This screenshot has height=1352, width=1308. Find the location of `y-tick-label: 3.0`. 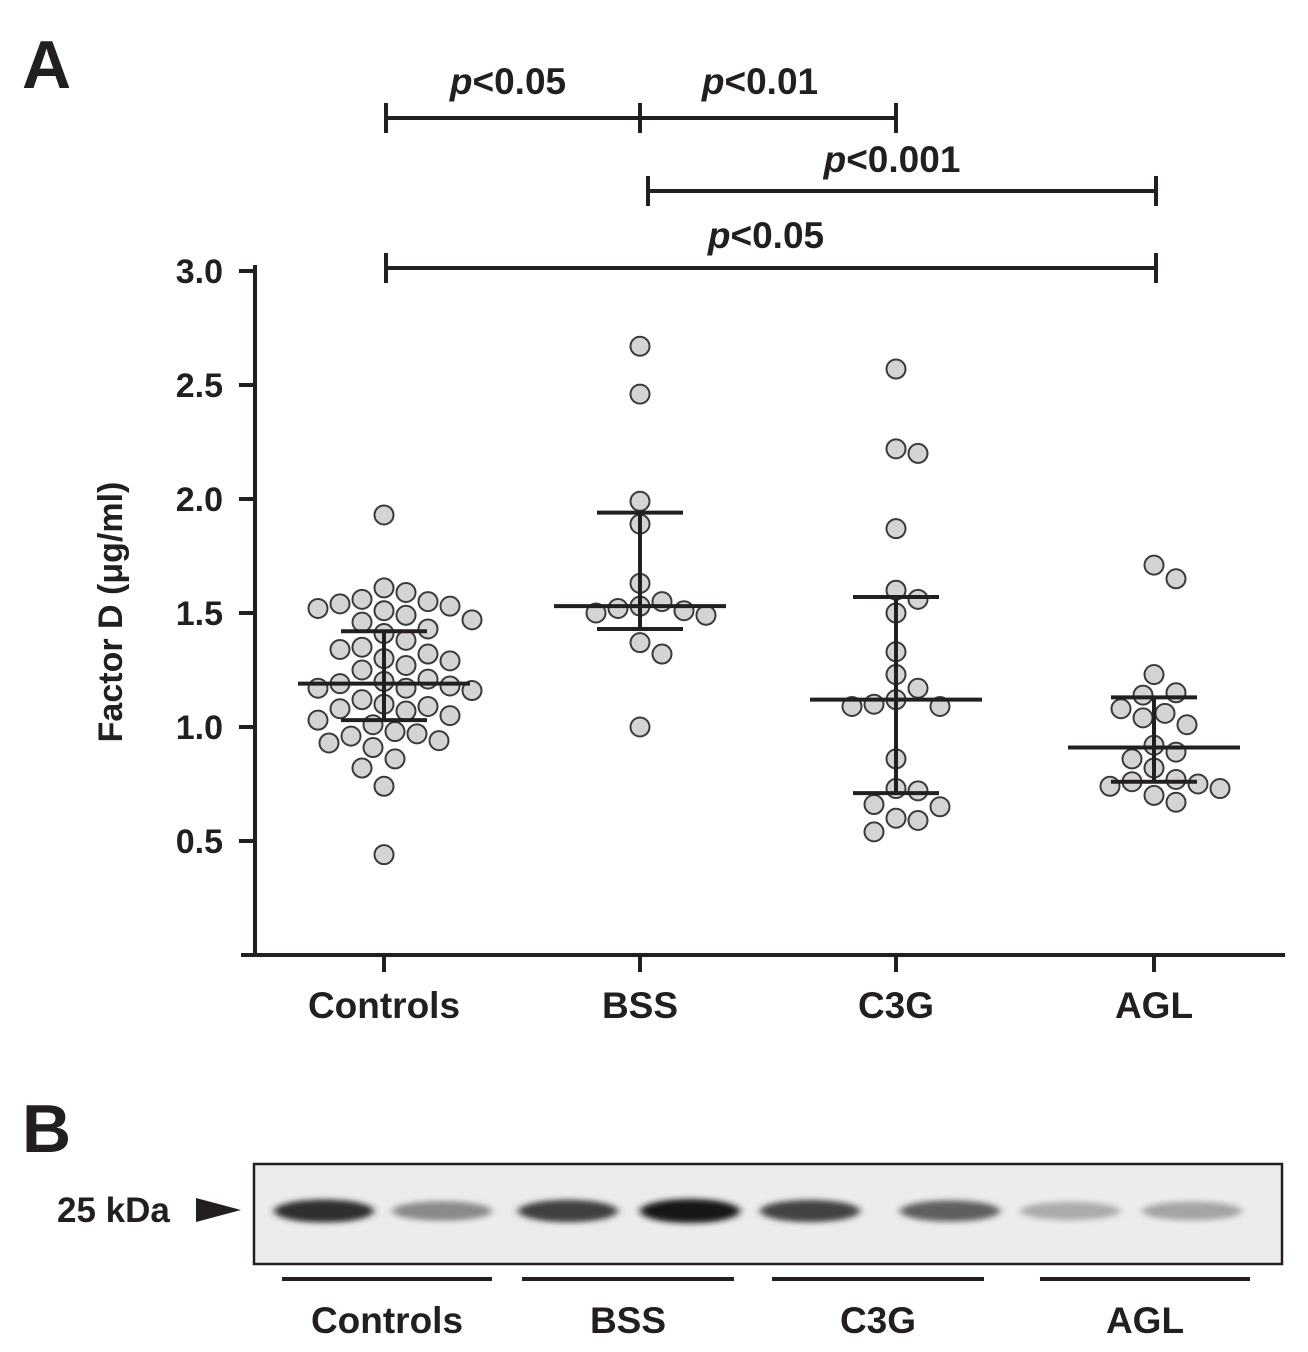

y-tick-label: 3.0 is located at coordinates (199, 272).